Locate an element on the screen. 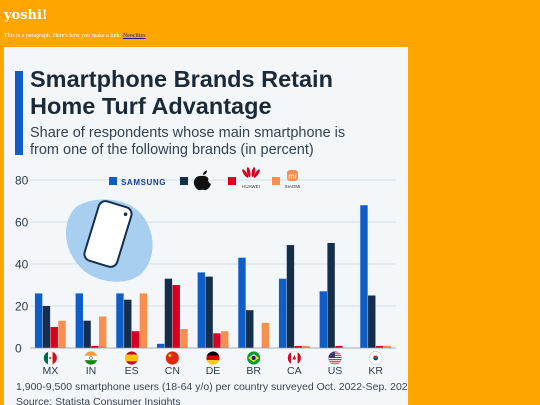 This screenshot has width=540, height=405. chart-legend: SAMSUNG HUAWEI is located at coordinates (204, 179).